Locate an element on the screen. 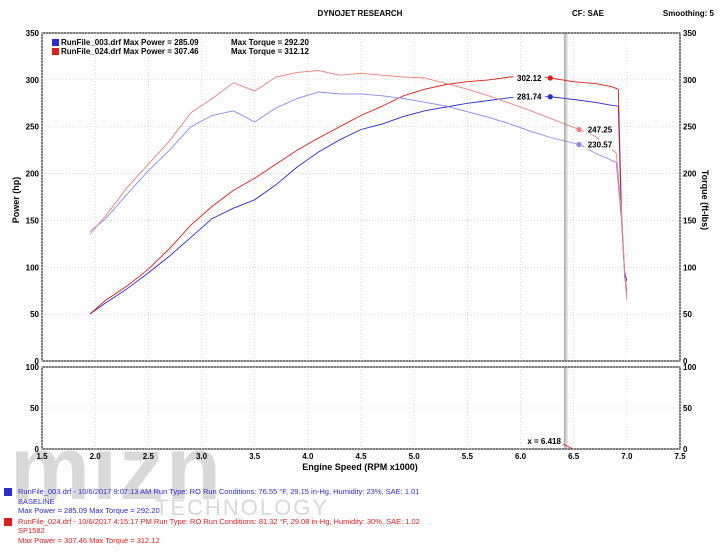 This screenshot has height=555, width=720. x-tick-label: 2.5 is located at coordinates (149, 456).